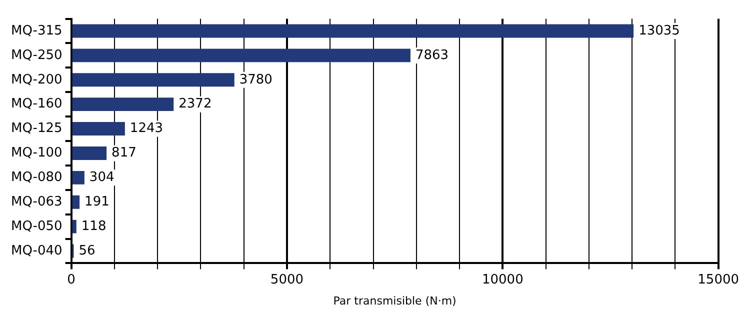 This screenshot has height=320, width=750. Describe the element at coordinates (101, 178) in the screenshot. I see `data-label: 304` at that location.